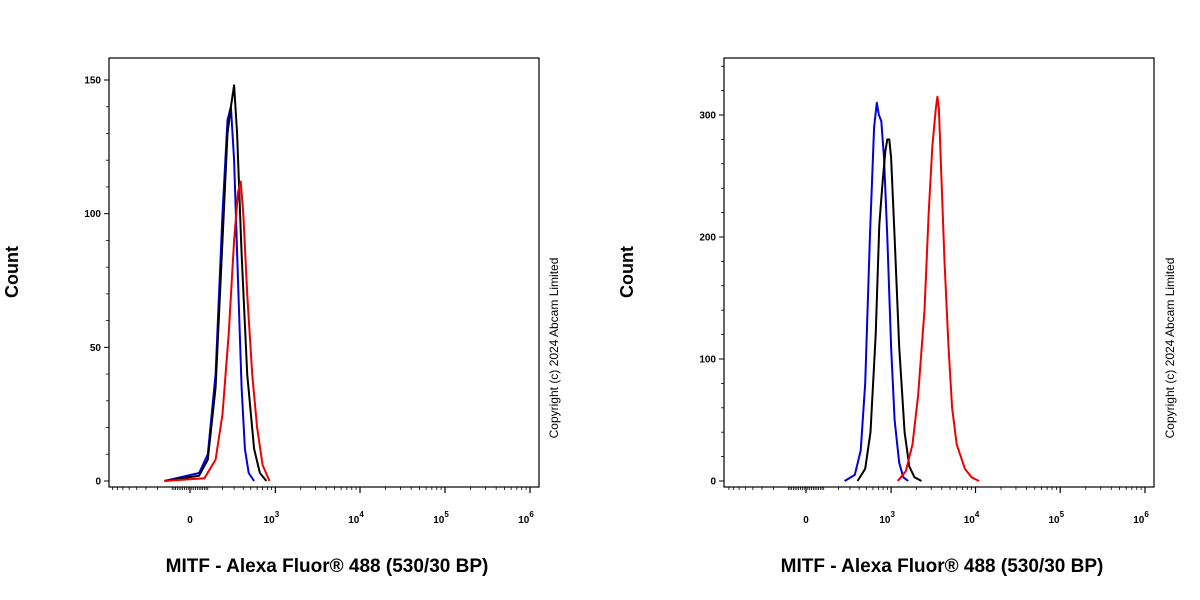 This screenshot has width=1200, height=600. What do you see at coordinates (92, 81) in the screenshot?
I see `y-tick-label: 150` at bounding box center [92, 81].